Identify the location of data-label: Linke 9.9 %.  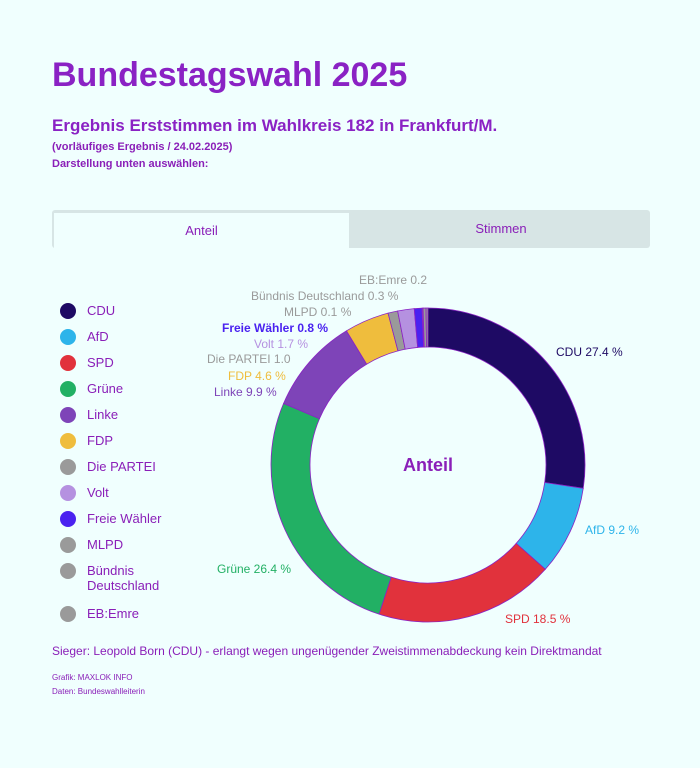
(245, 392).